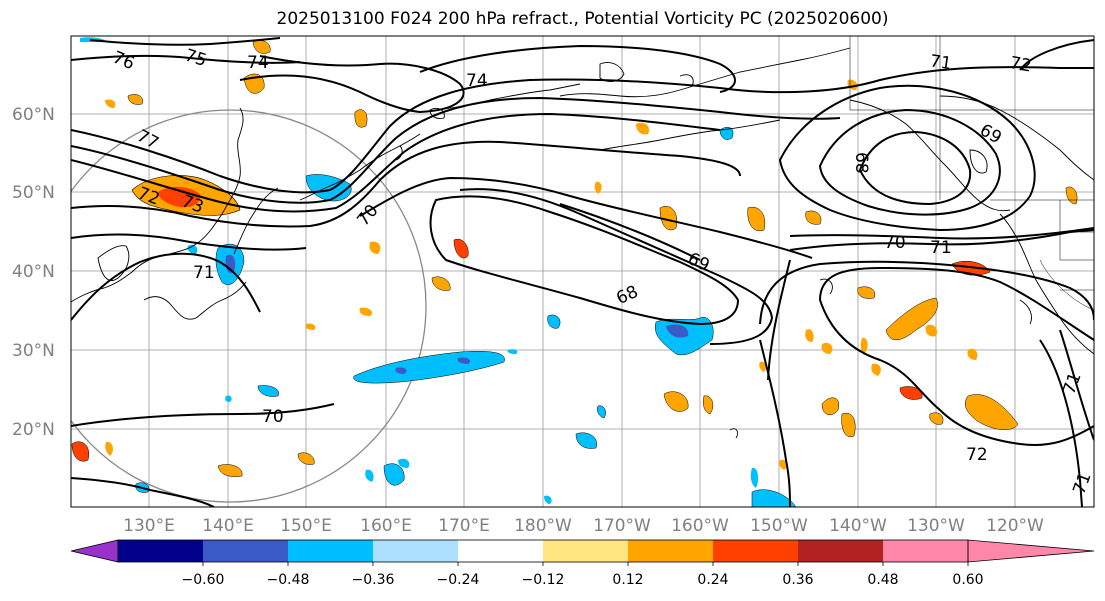 This screenshot has height=601, width=1105. Describe the element at coordinates (228, 526) in the screenshot. I see `lon-label: 140°E` at that location.